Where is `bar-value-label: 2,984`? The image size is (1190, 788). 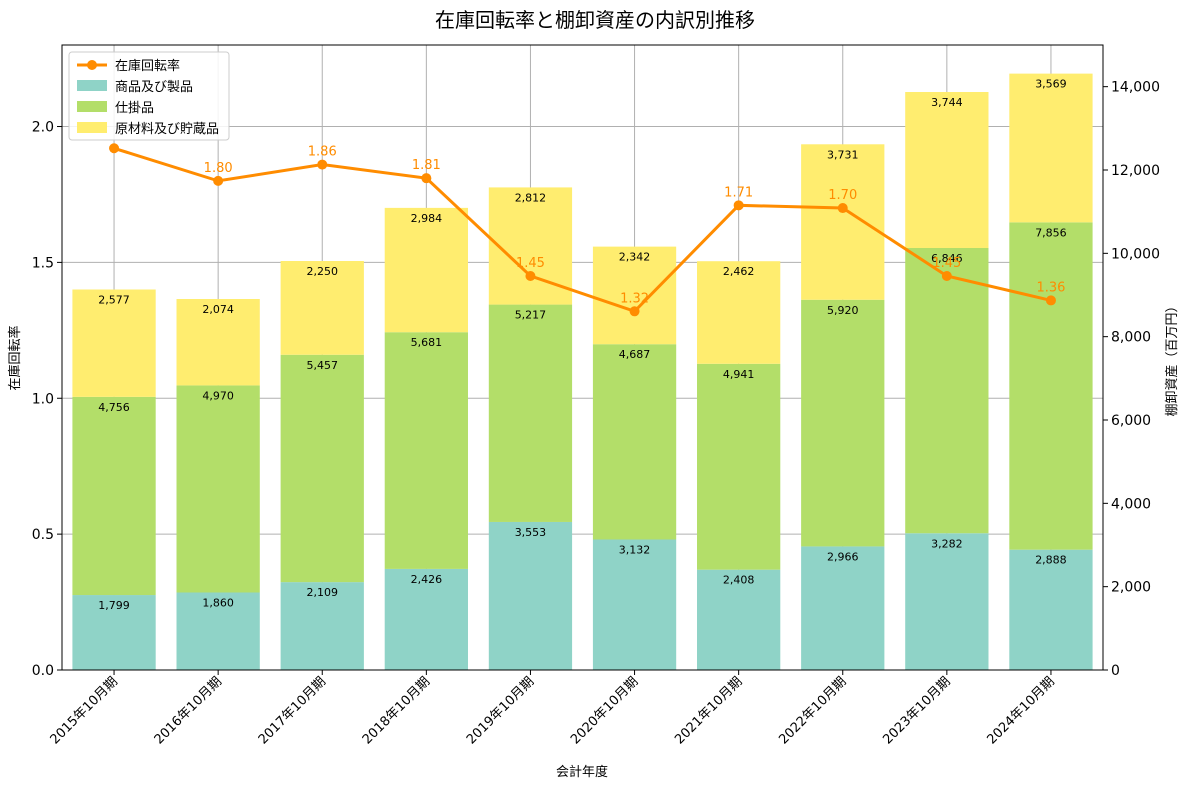
bar-value-label: 2,984 is located at coordinates (427, 218).